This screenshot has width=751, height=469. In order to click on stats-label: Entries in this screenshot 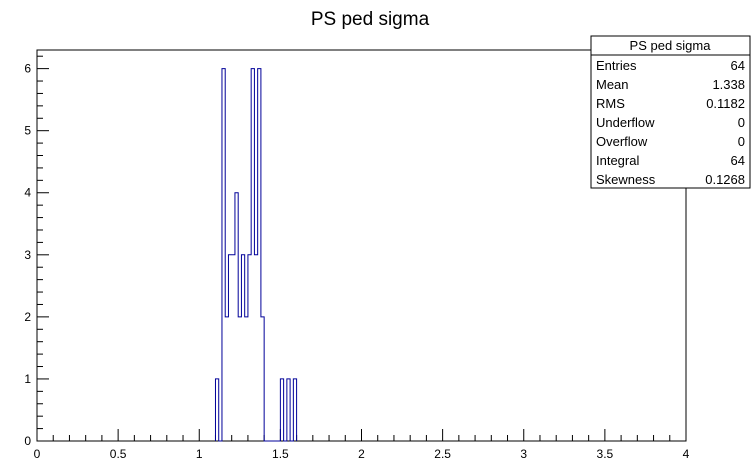, I will do `click(616, 65)`.